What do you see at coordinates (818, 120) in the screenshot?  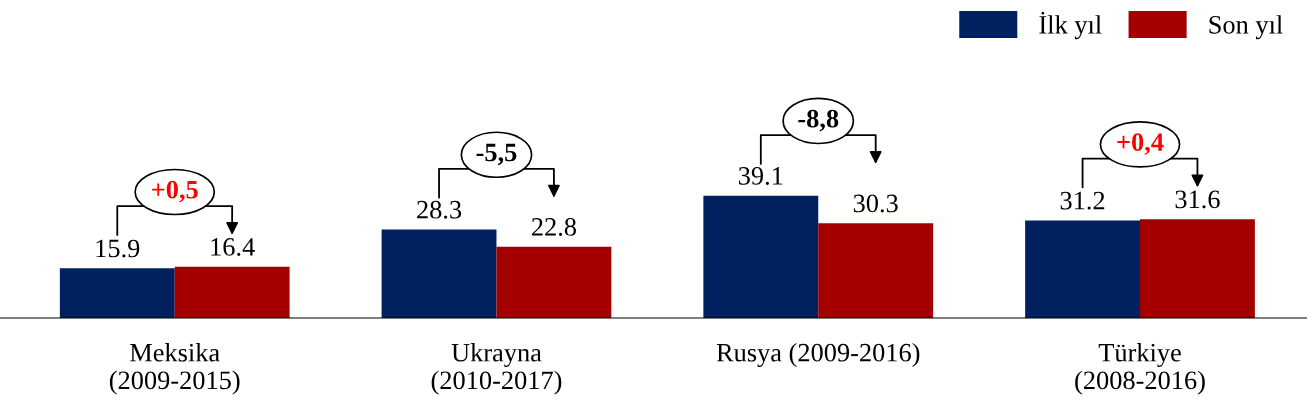 I see `text: -8,8` at bounding box center [818, 120].